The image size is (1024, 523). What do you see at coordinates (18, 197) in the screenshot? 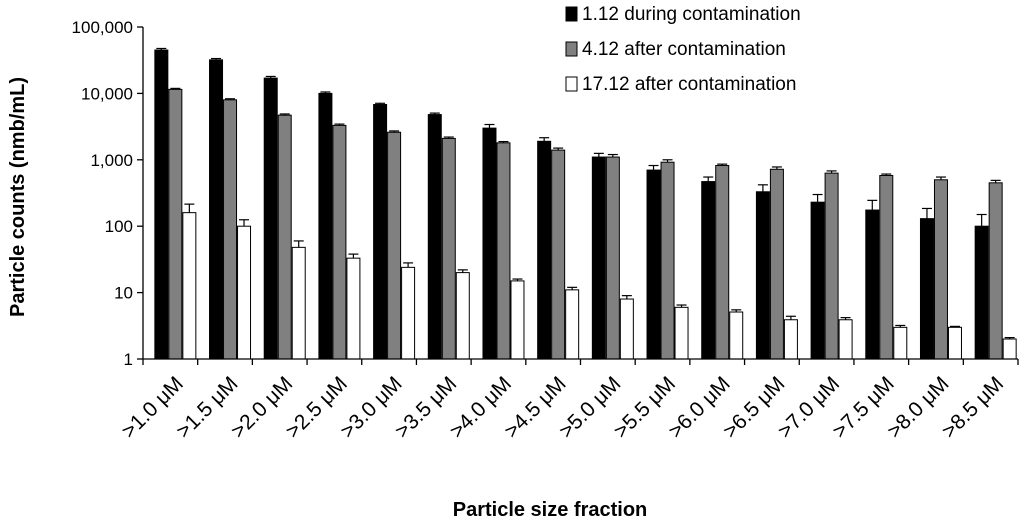
I see `y-axis-label: Particle counts (nmb/mL)` at bounding box center [18, 197].